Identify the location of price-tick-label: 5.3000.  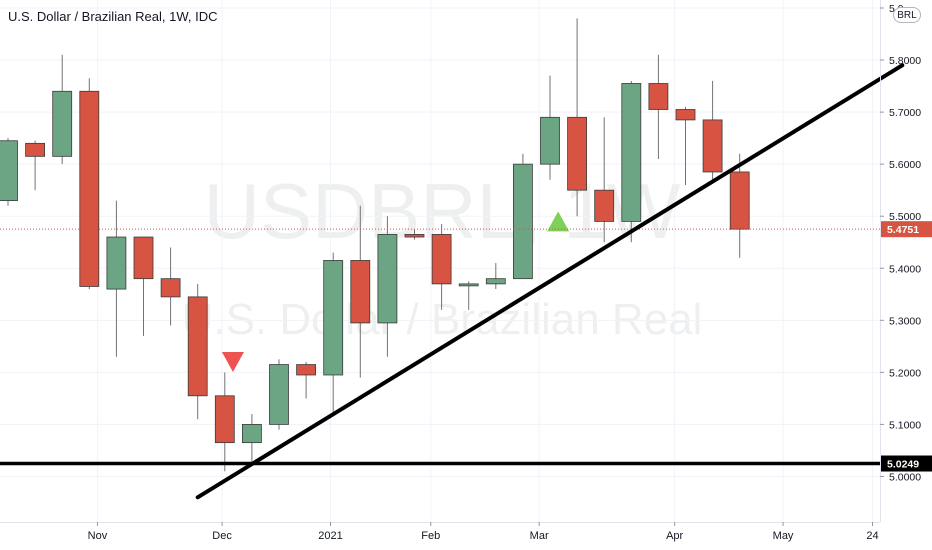
(905, 321).